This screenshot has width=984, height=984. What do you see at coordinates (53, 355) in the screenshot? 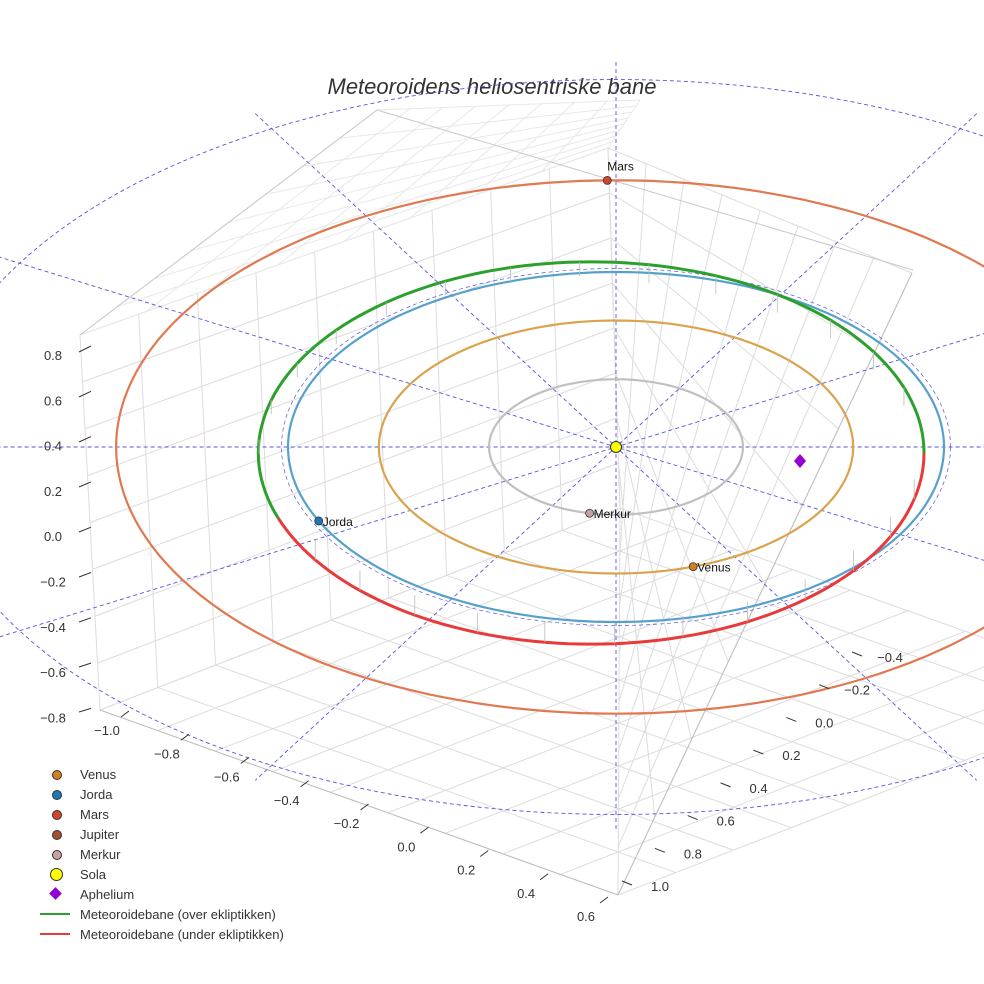
I see `z-tick-label: 0.8` at bounding box center [53, 355].